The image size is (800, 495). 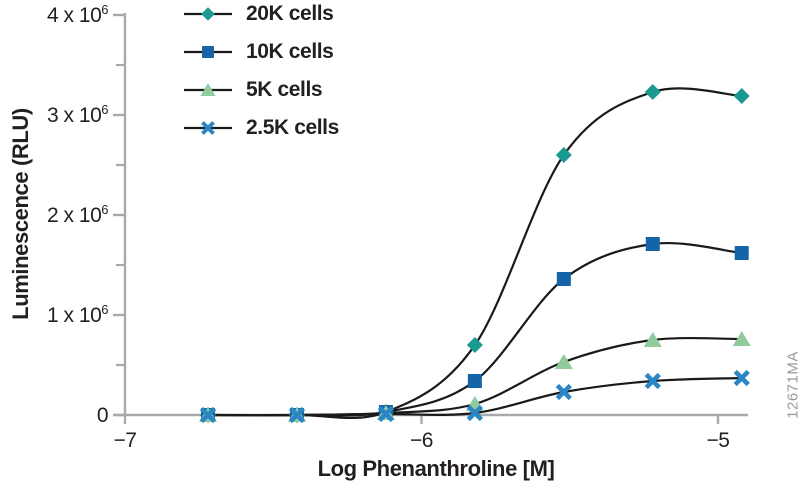 What do you see at coordinates (77, 14) in the screenshot?
I see `y-tick-label: 4 x 10⁶` at bounding box center [77, 14].